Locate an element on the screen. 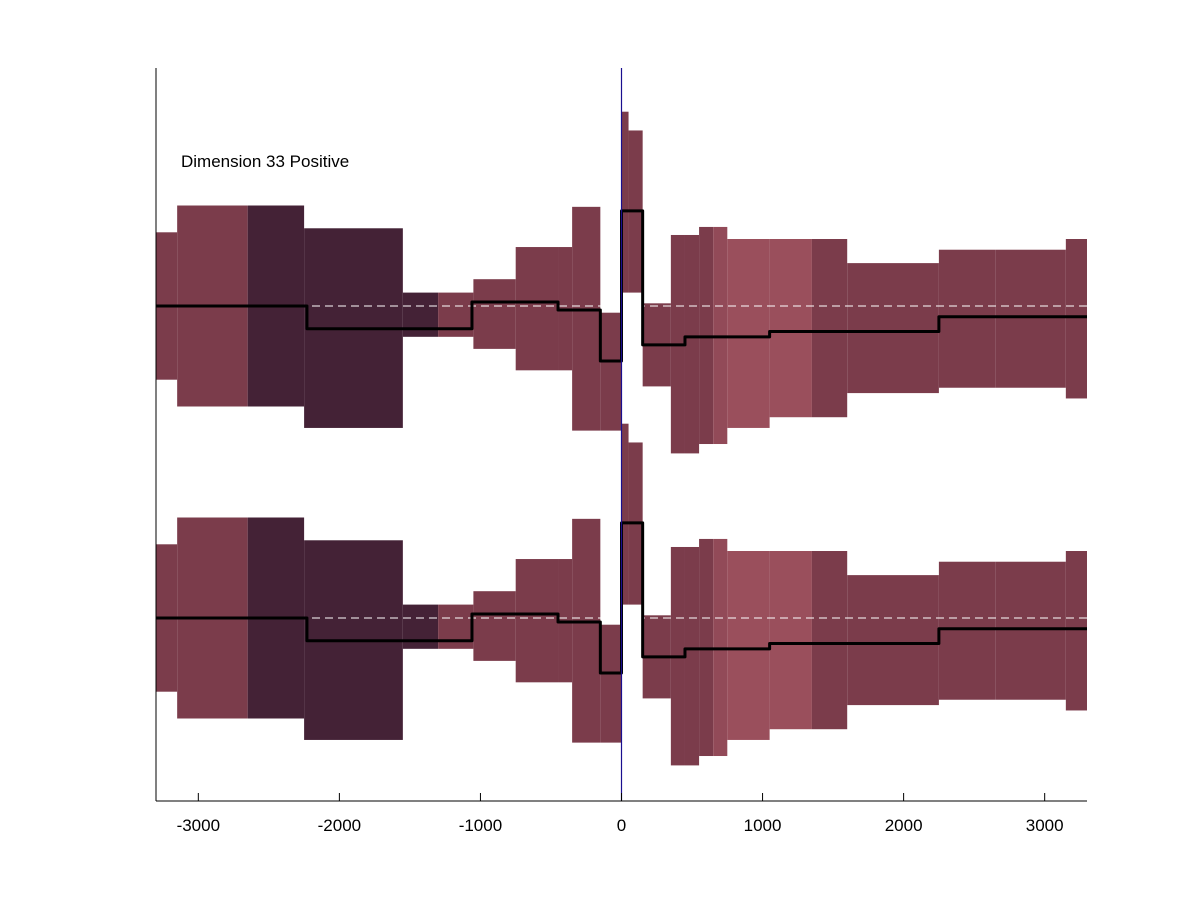  x-tick-label: -1000 is located at coordinates (480, 825).